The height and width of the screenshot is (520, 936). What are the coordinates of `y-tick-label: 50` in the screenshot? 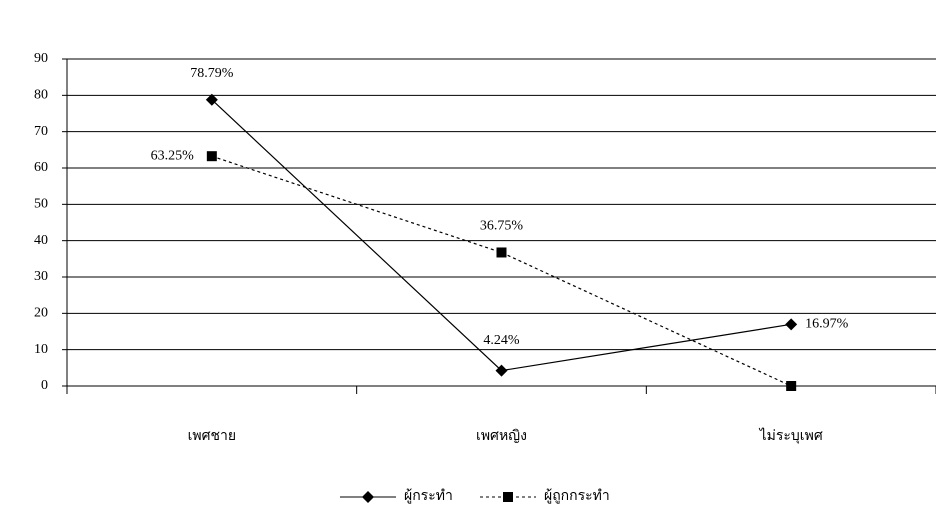 It's located at (41, 204).